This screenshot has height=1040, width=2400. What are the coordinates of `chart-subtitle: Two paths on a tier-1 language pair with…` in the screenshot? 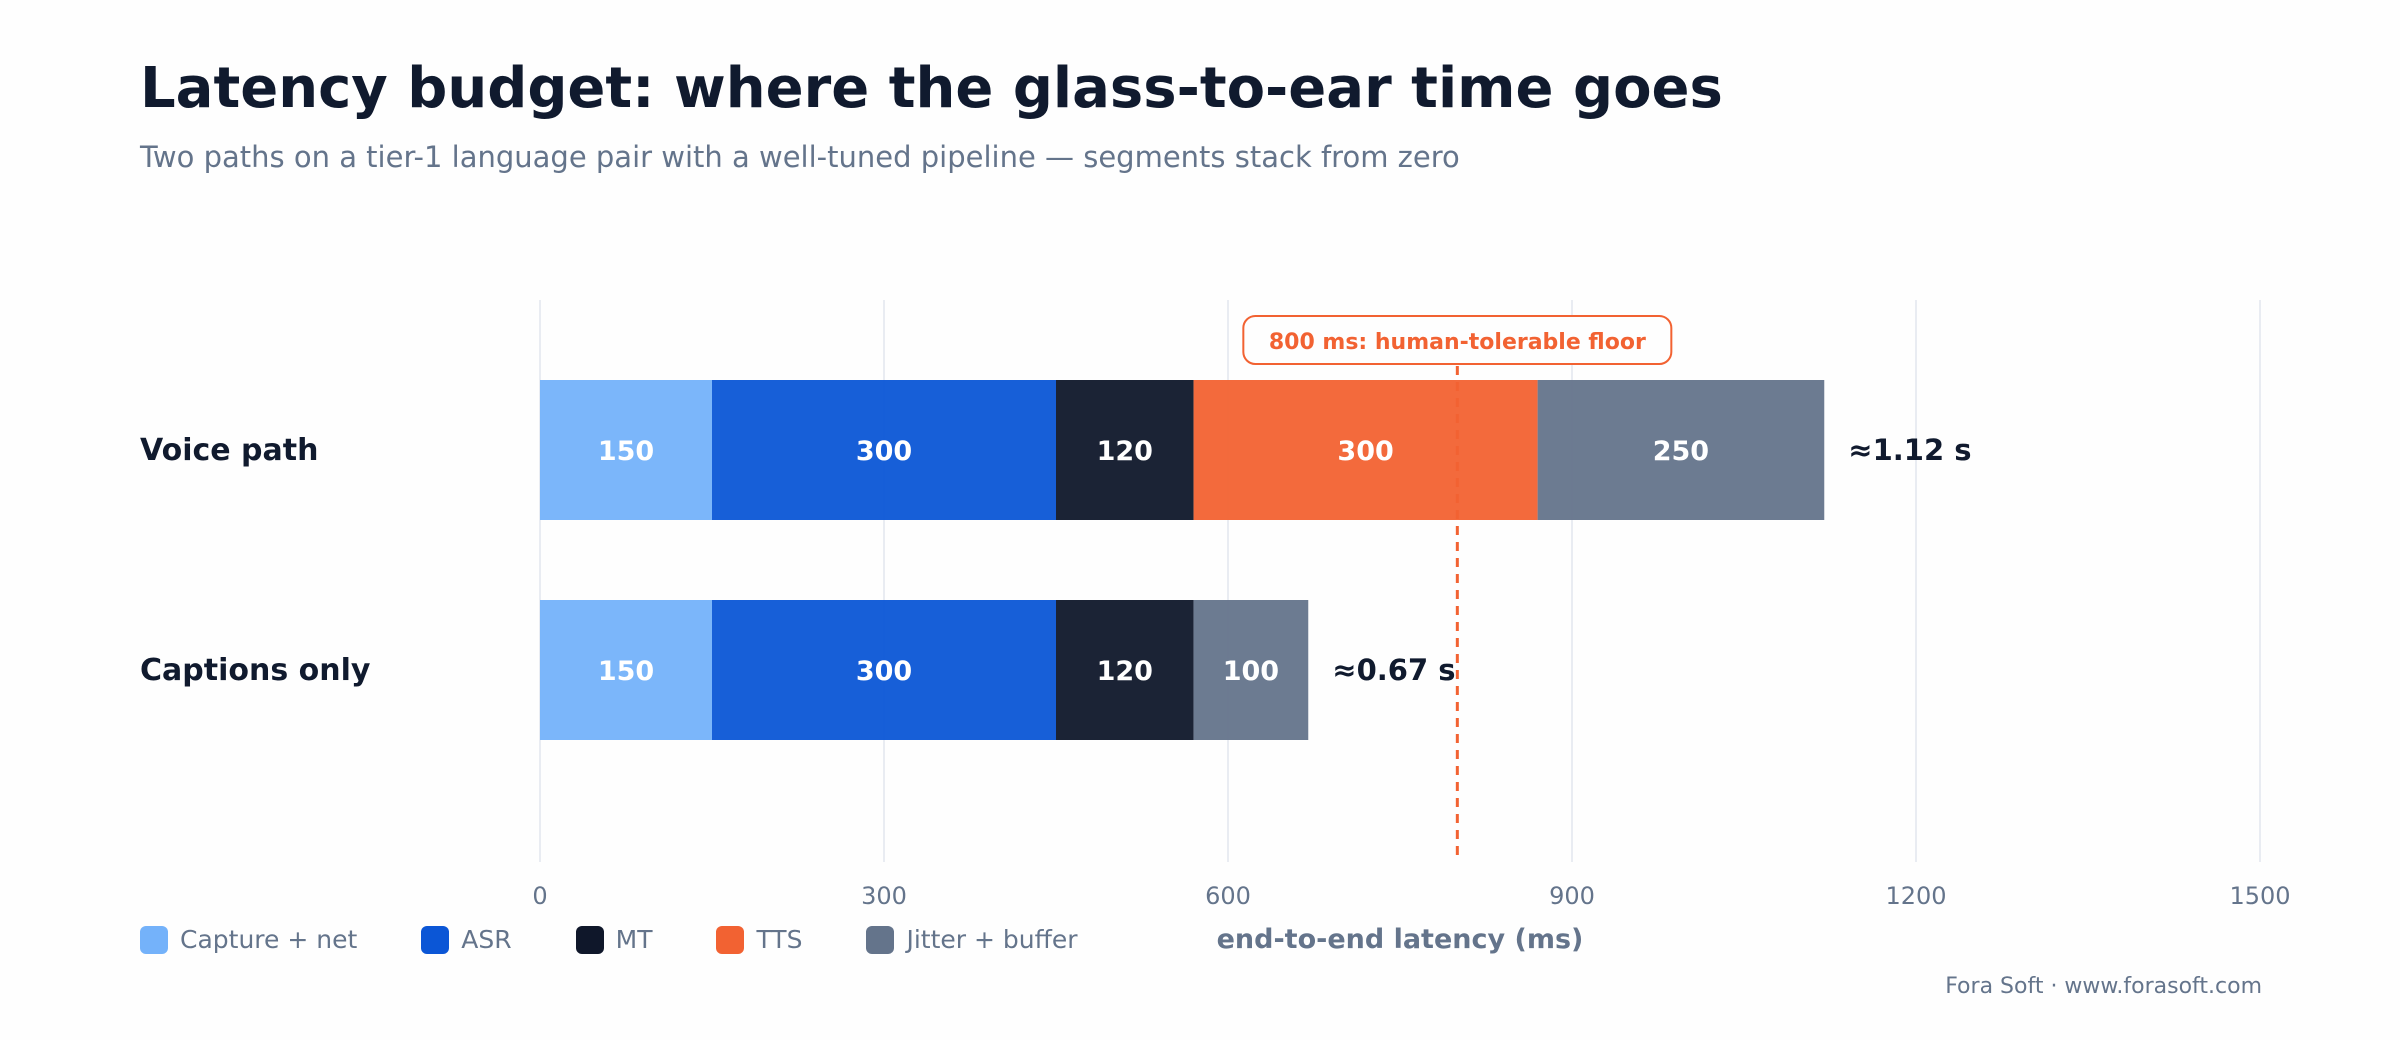 It's located at (800, 157).